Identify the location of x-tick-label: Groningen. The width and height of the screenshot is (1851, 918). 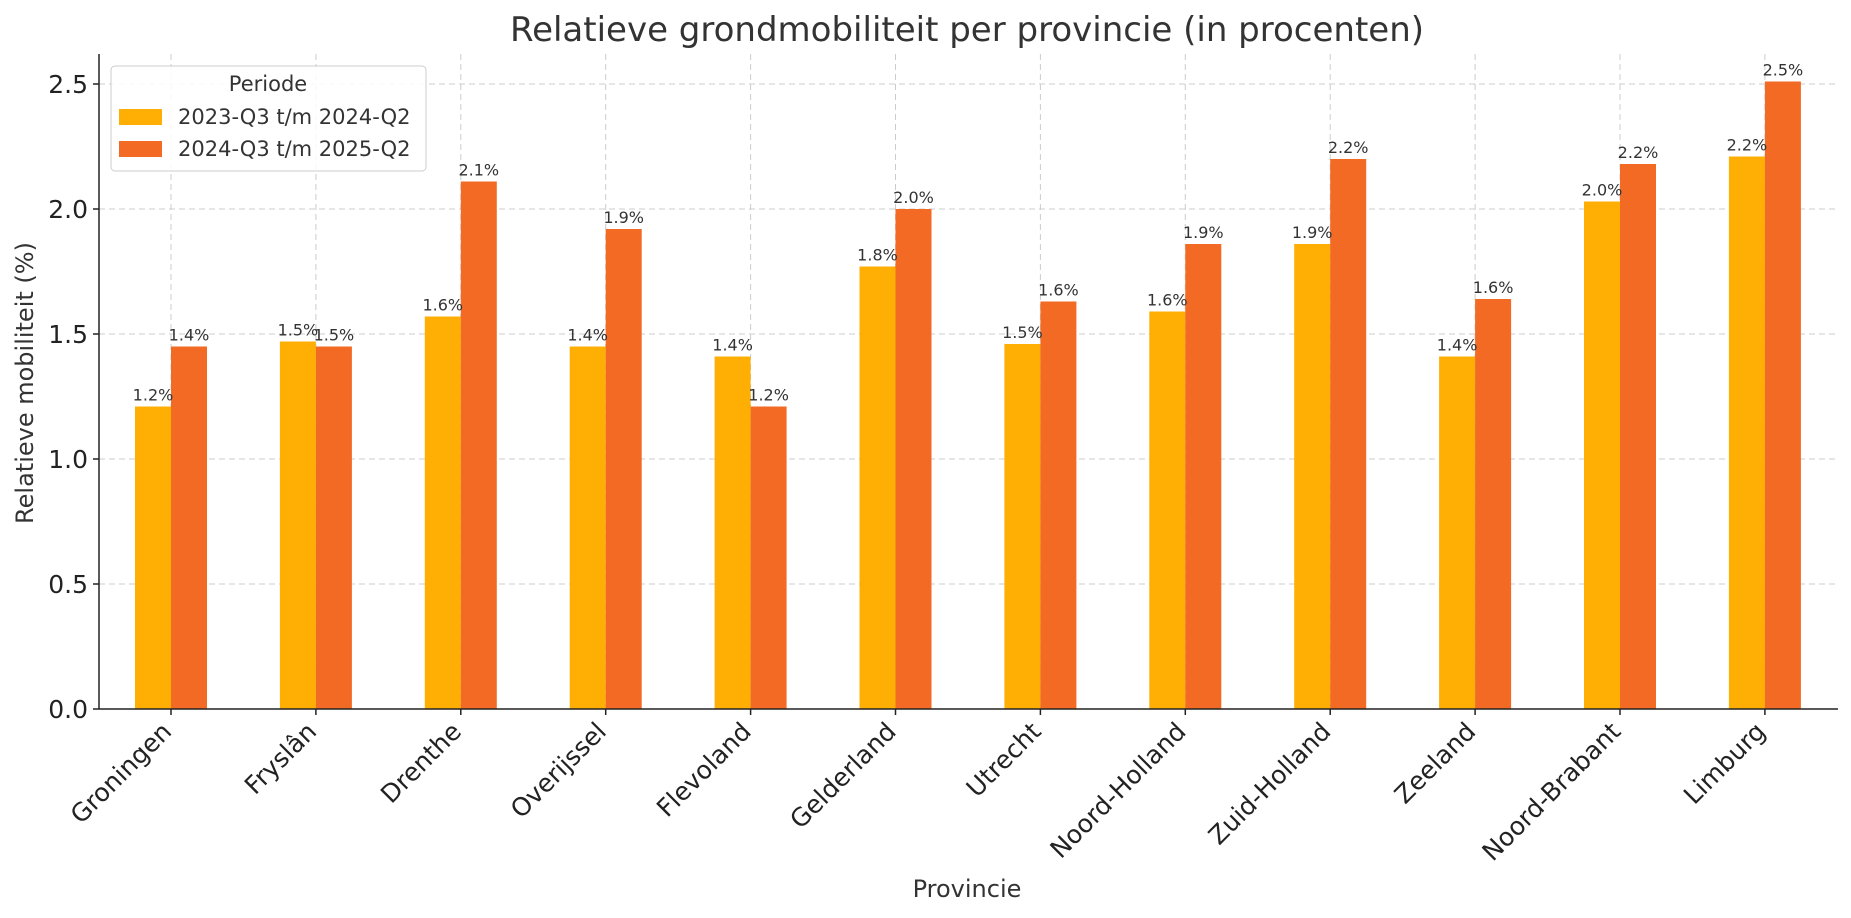
(121, 773).